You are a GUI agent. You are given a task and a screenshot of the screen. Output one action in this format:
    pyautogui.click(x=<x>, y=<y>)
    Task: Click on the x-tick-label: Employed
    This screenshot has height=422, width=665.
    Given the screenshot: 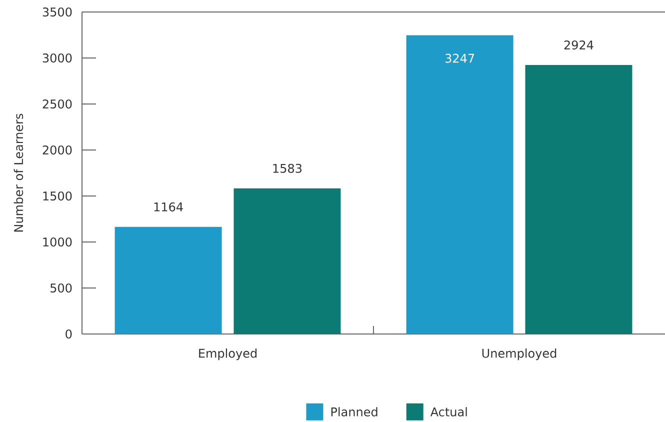 What is the action you would take?
    pyautogui.click(x=228, y=354)
    